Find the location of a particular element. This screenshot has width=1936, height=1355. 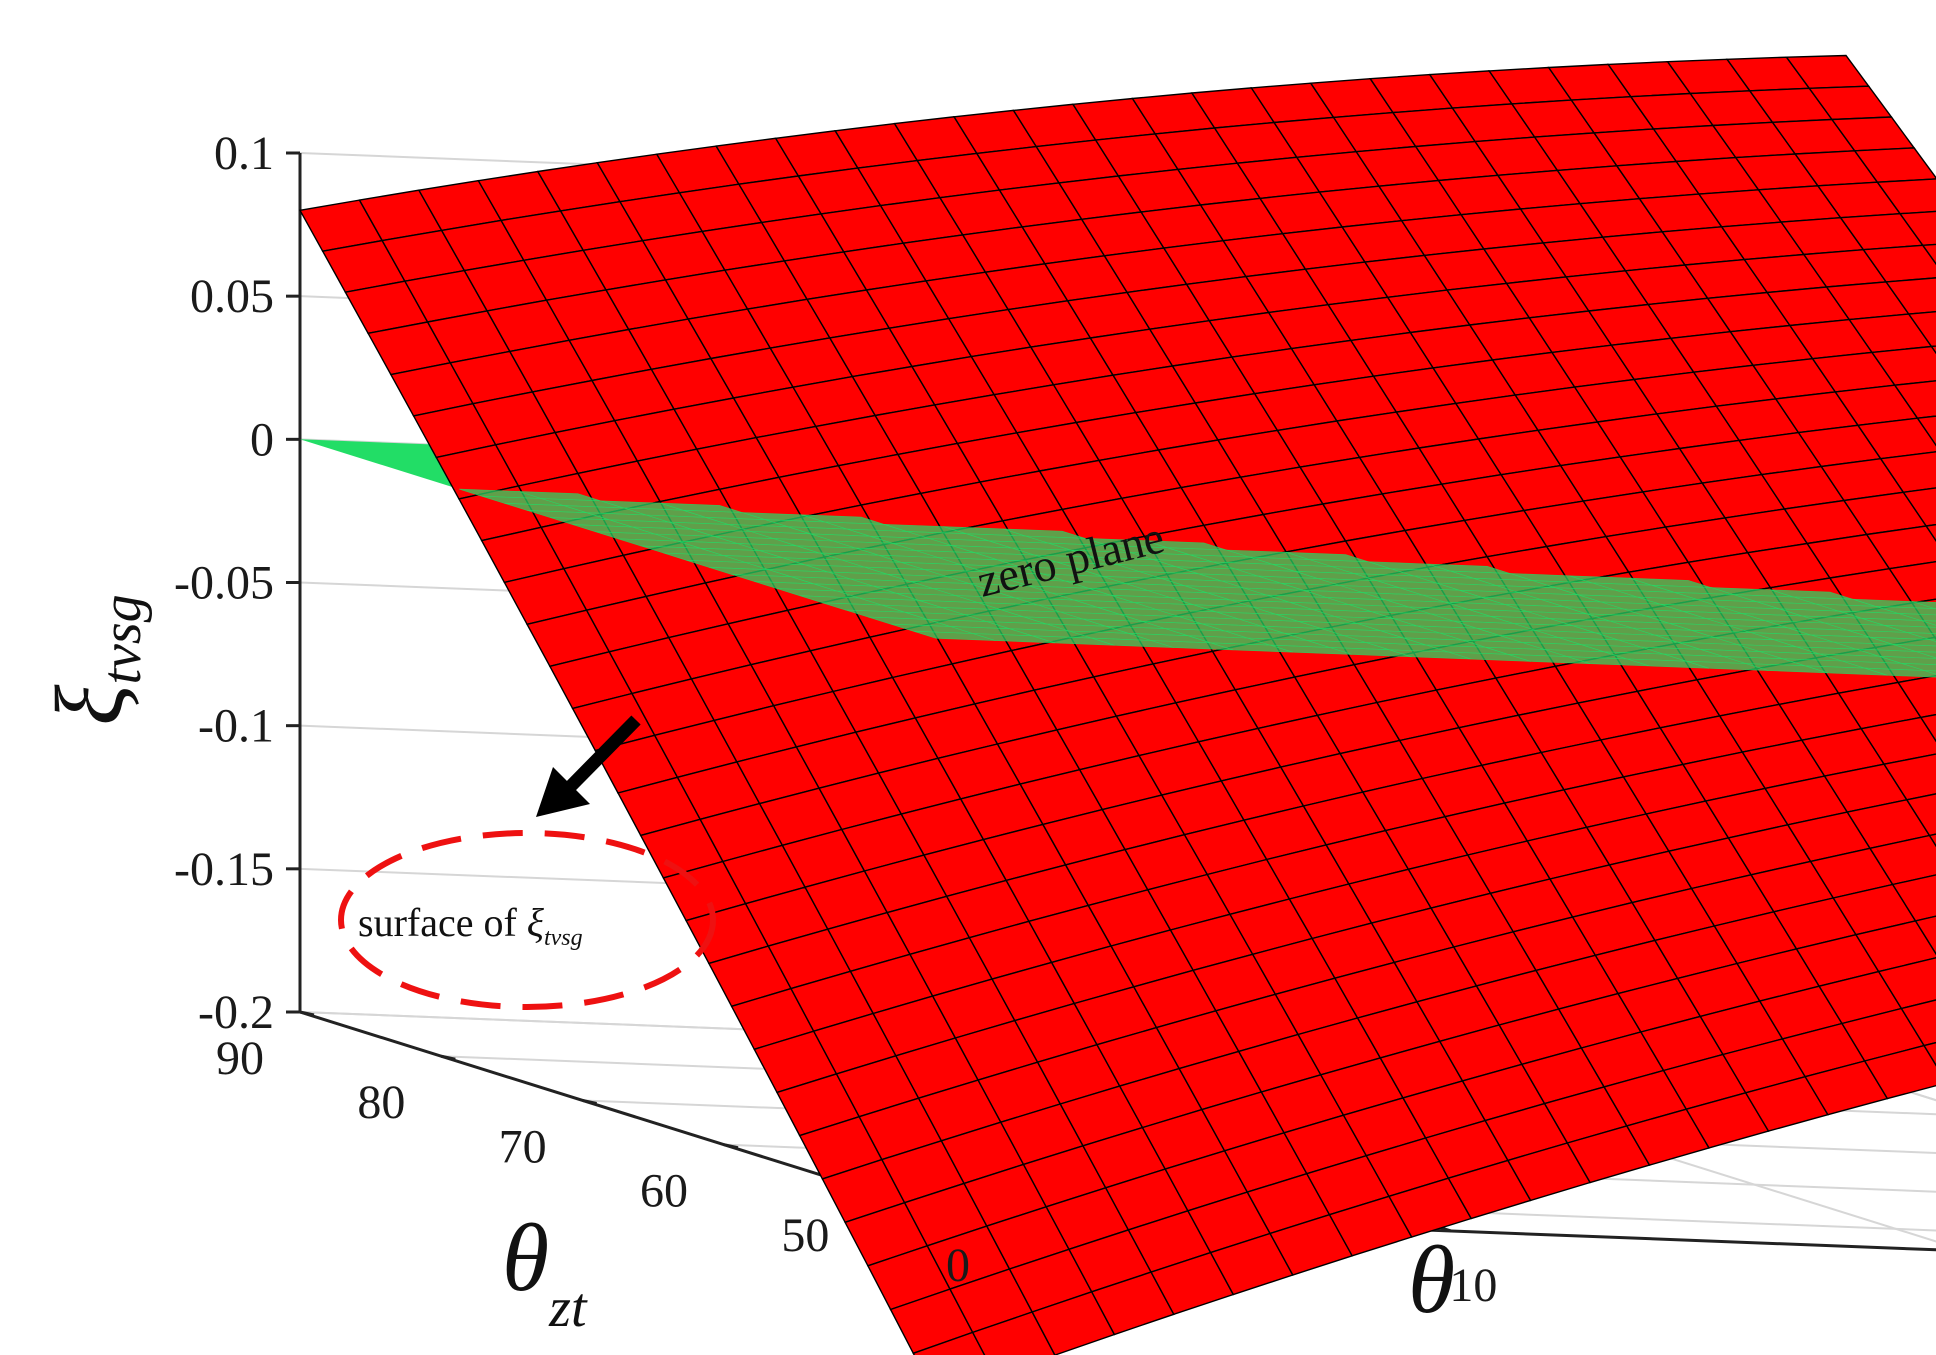

z-tick-label: -0.15 is located at coordinates (224, 869).